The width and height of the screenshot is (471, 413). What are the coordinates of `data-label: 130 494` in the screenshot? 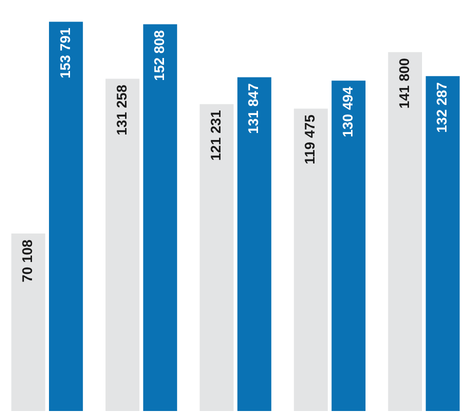 It's located at (347, 112).